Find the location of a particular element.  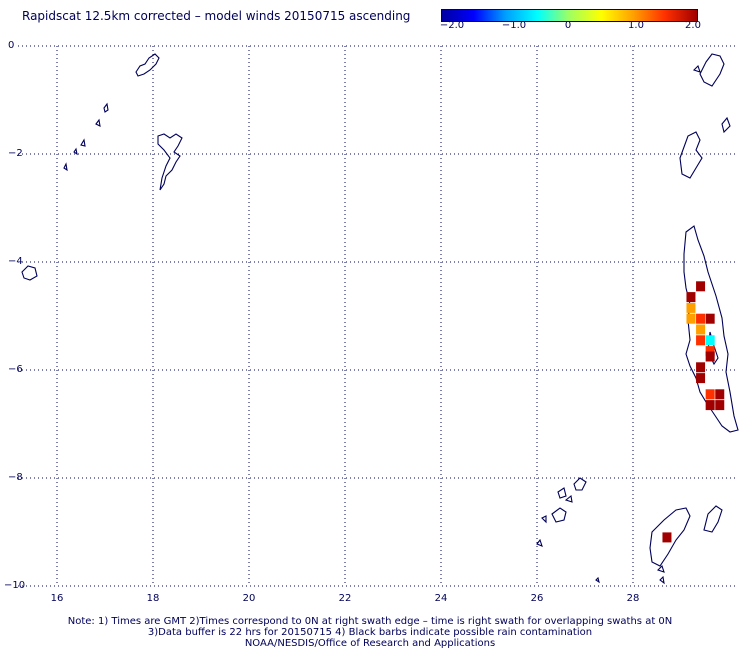

coastline-segment is located at coordinates (170, 162).